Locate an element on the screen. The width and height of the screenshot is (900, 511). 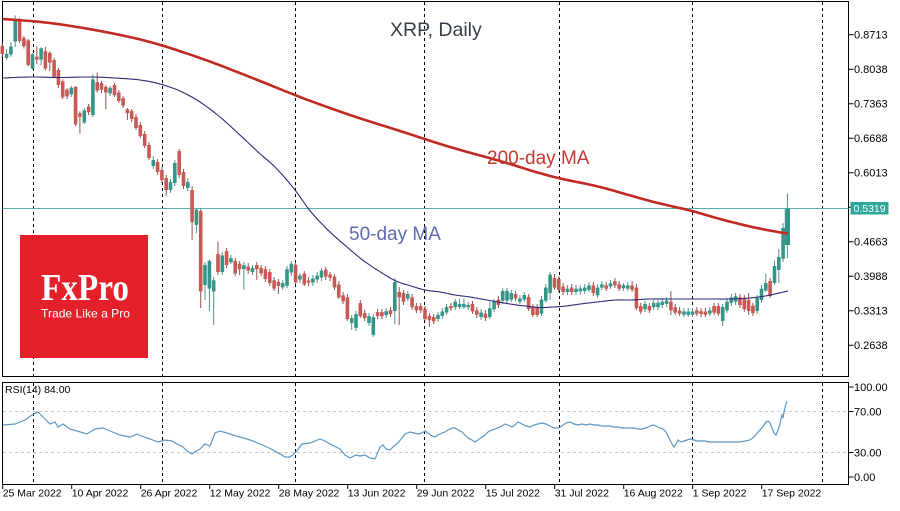
svg-text: 12 May 2022 is located at coordinates (240, 494).